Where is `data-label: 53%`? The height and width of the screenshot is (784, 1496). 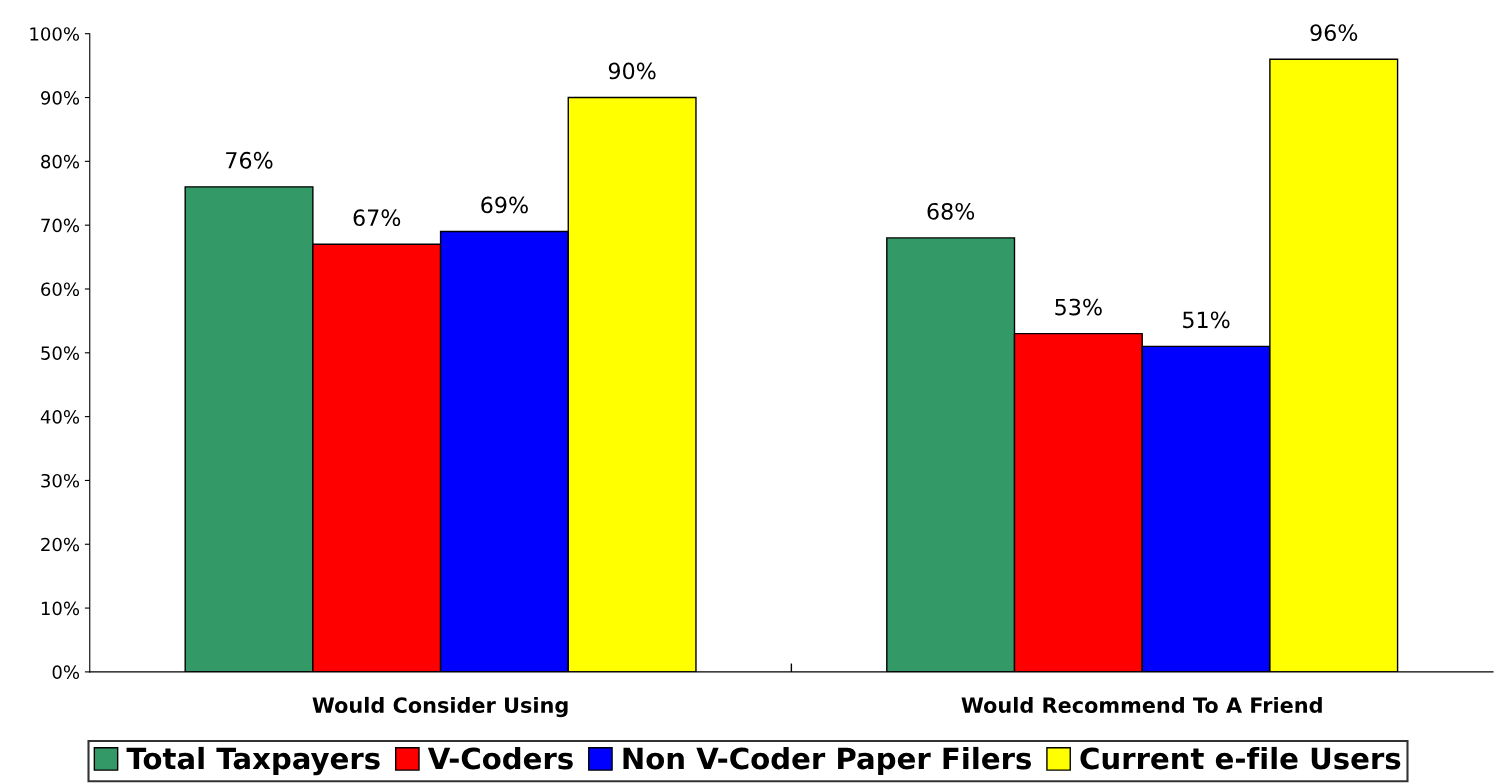 data-label: 53% is located at coordinates (1078, 307).